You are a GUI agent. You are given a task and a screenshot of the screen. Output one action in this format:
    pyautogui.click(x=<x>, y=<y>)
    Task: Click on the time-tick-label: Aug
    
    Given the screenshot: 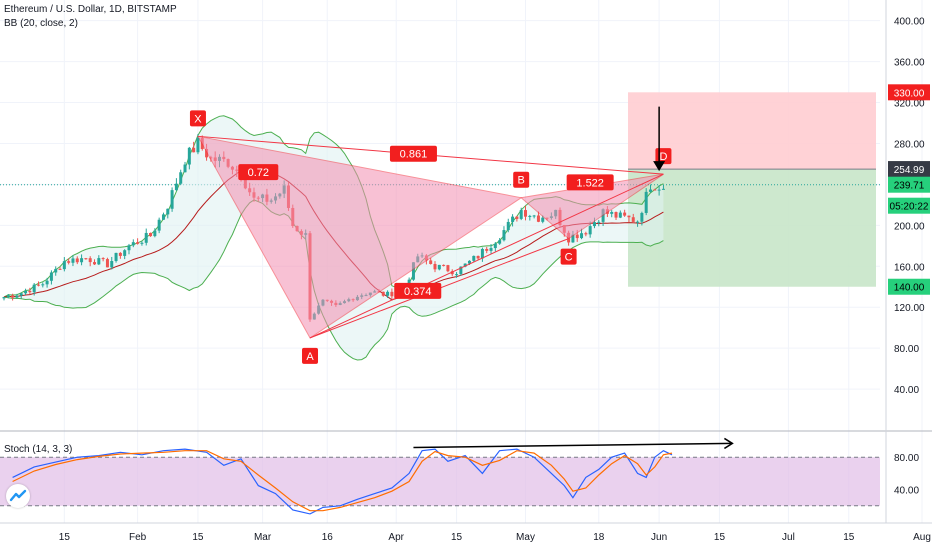 What is the action you would take?
    pyautogui.click(x=922, y=537)
    